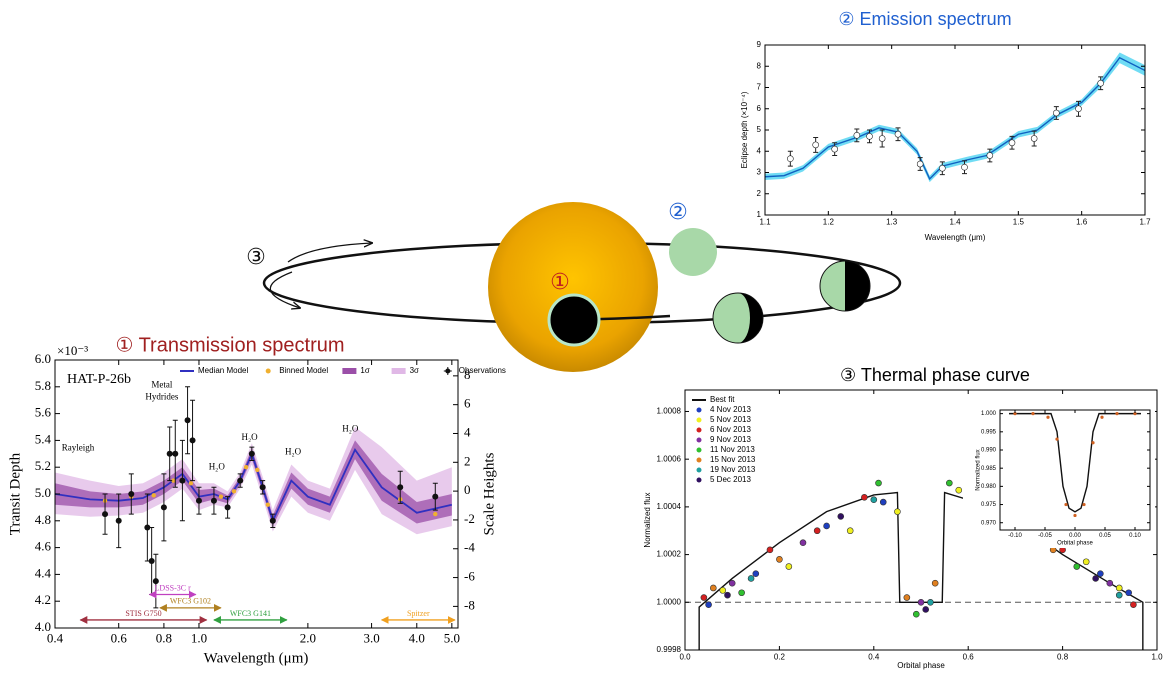  What do you see at coordinates (726, 469) in the screenshot?
I see `legend-item: 19 Nov 2013` at bounding box center [726, 469].